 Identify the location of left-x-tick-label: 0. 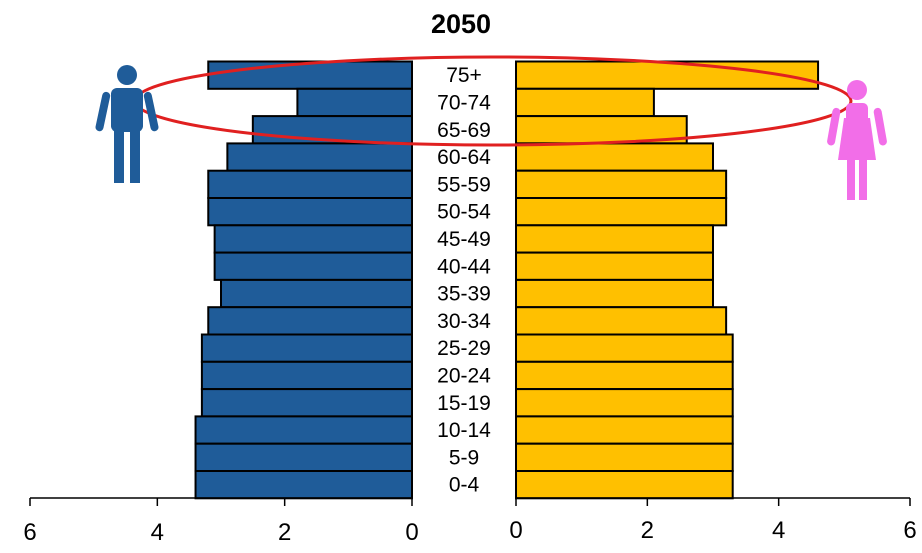
(411, 532).